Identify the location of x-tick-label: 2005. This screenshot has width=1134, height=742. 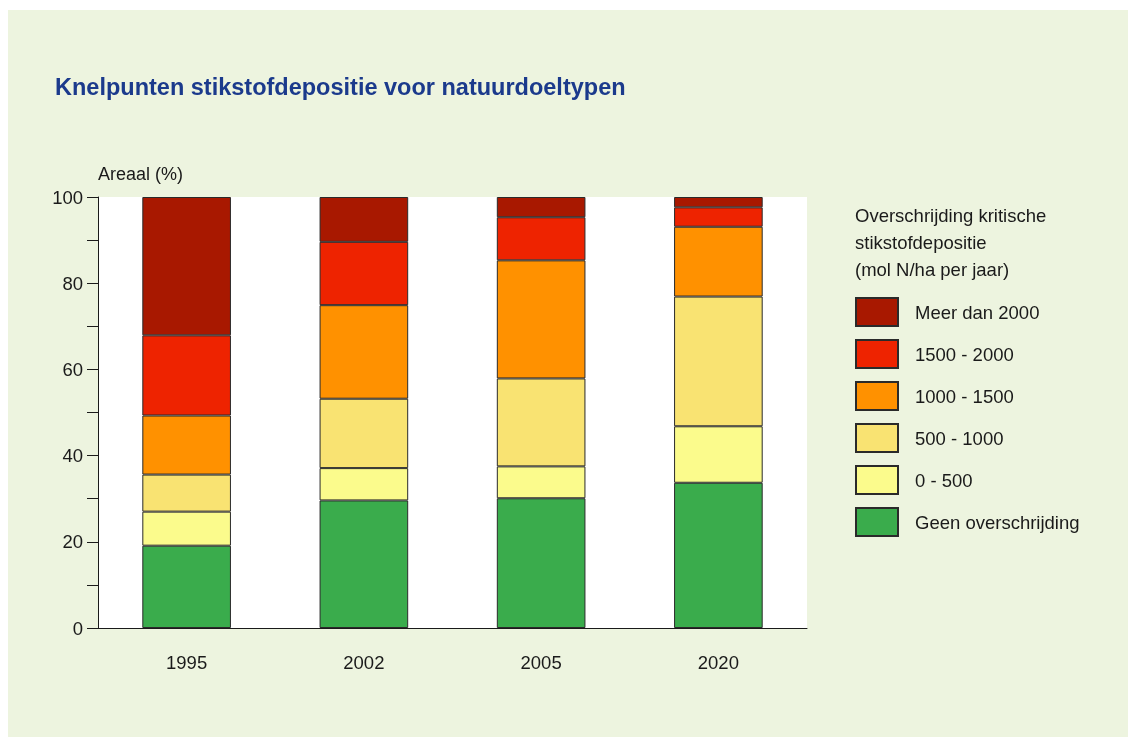
(541, 662).